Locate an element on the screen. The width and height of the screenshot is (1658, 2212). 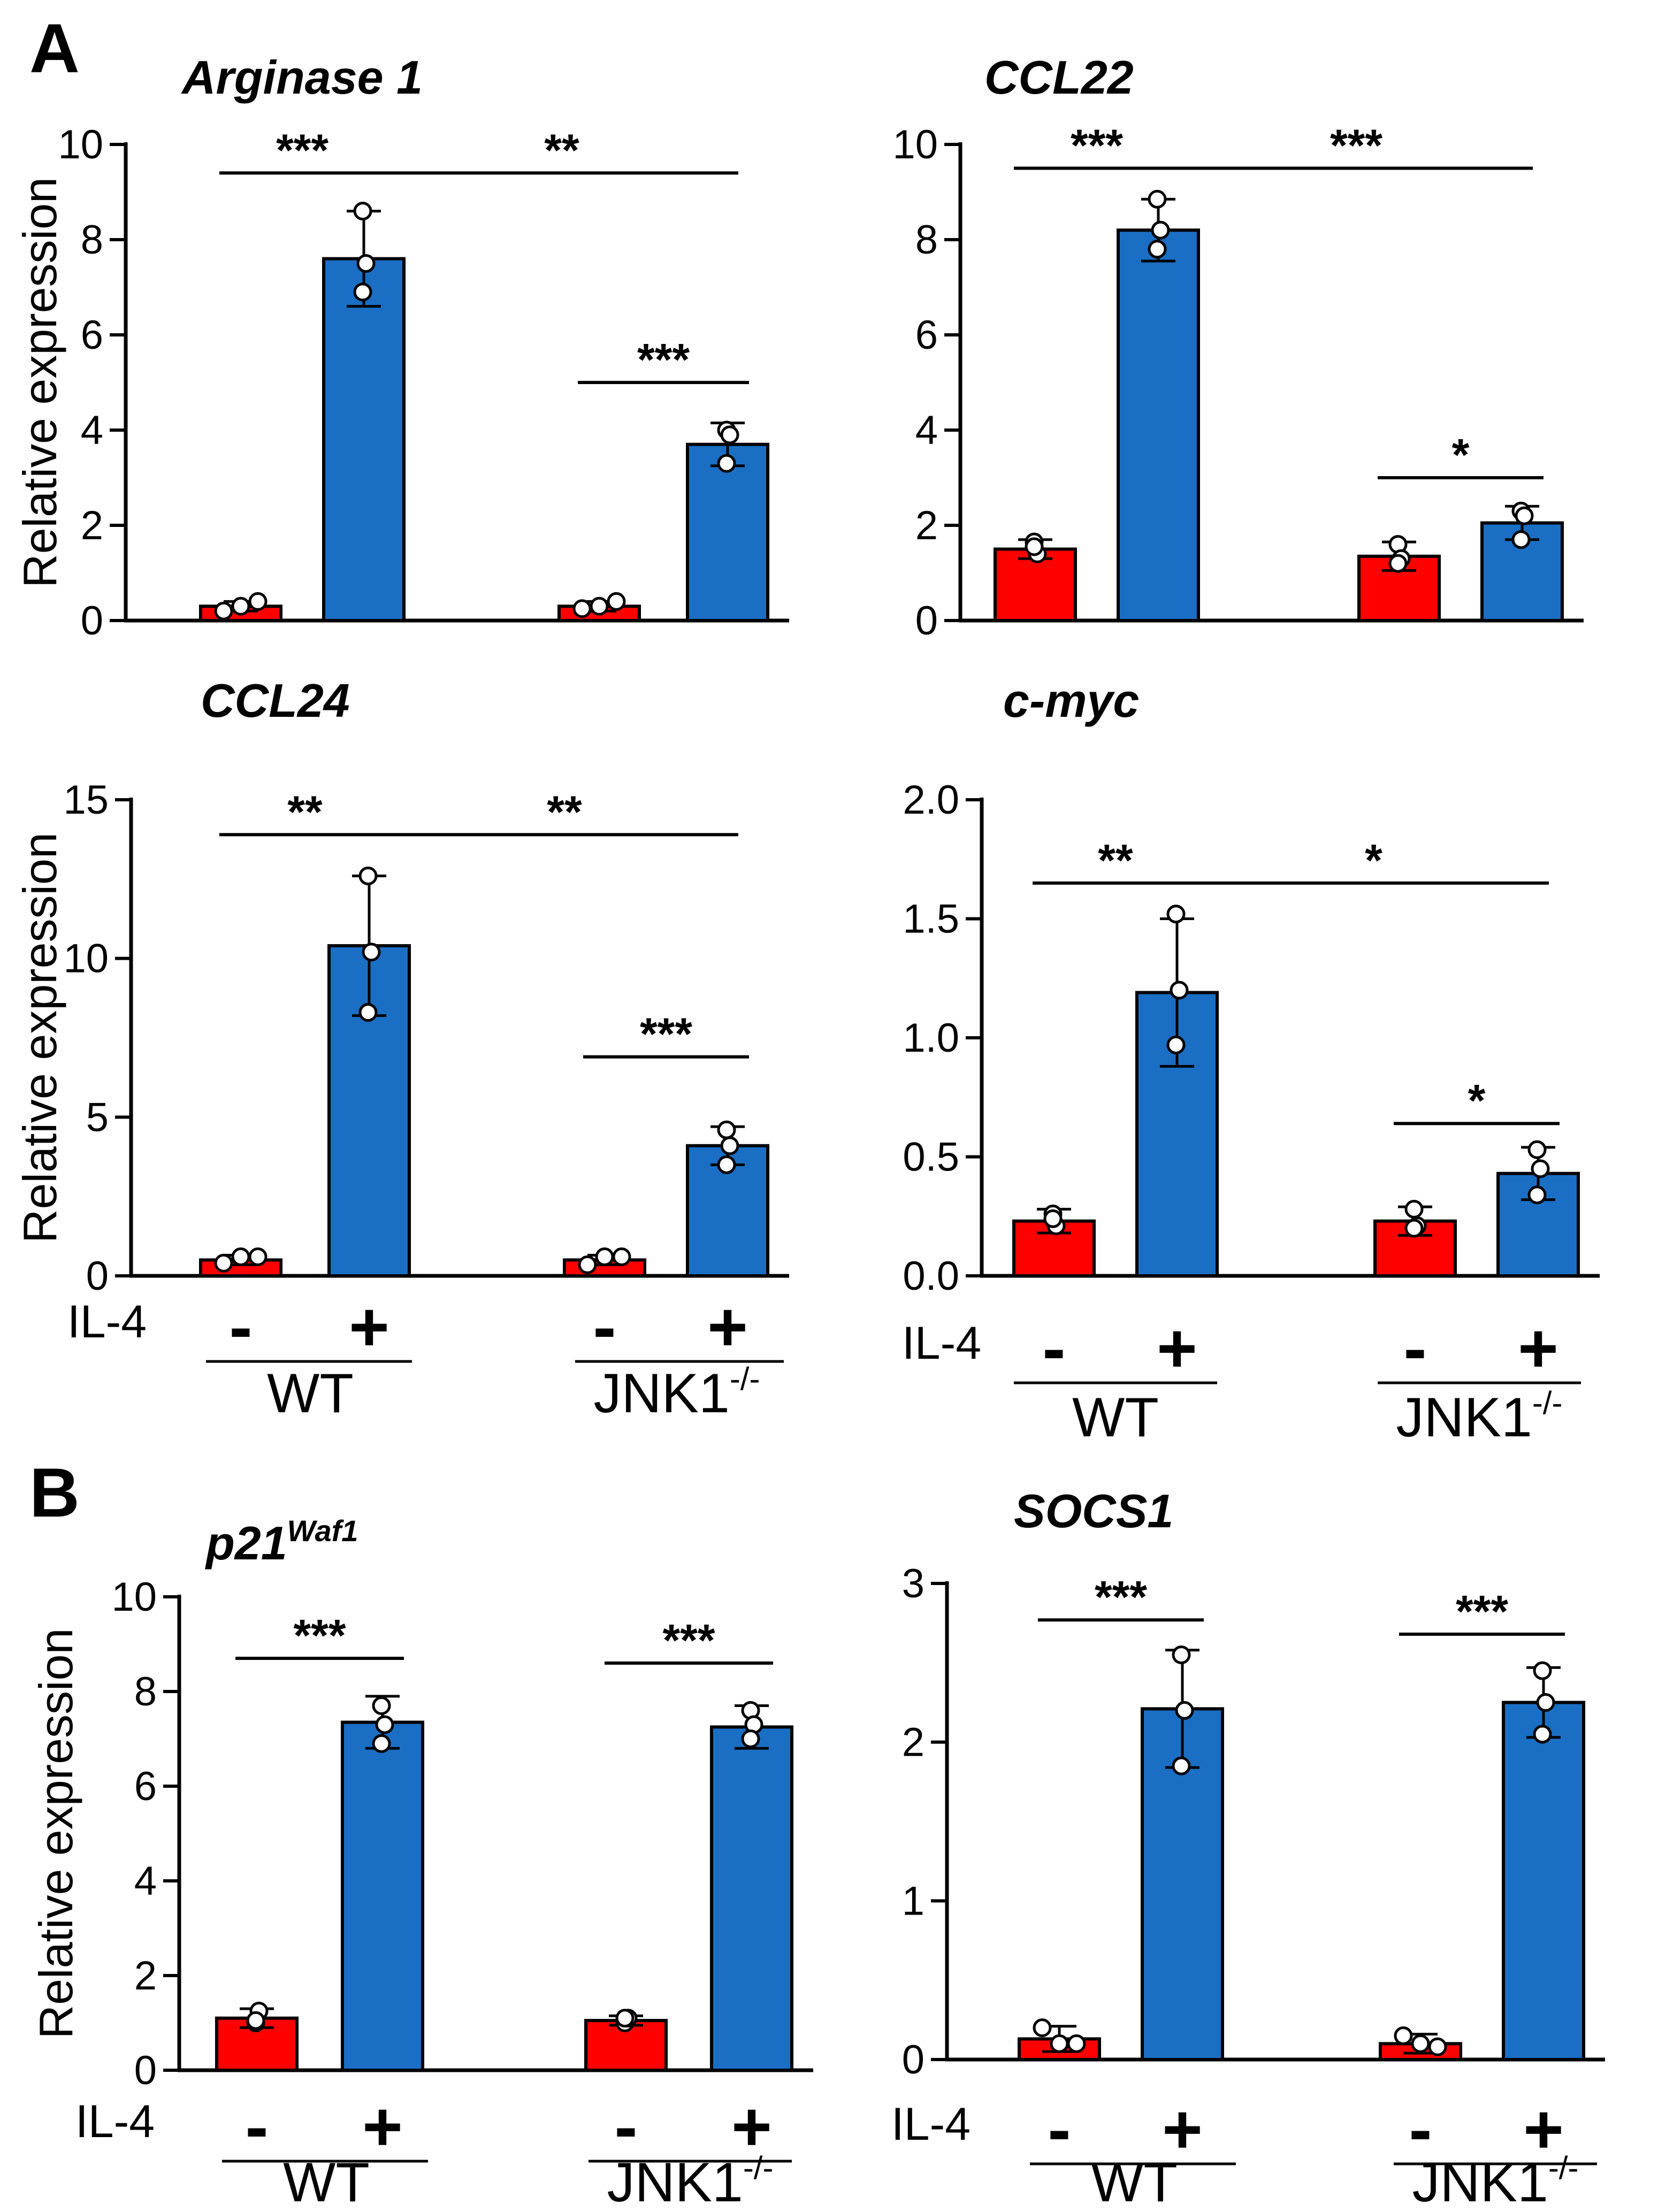
significance-label: ** is located at coordinates (561, 150).